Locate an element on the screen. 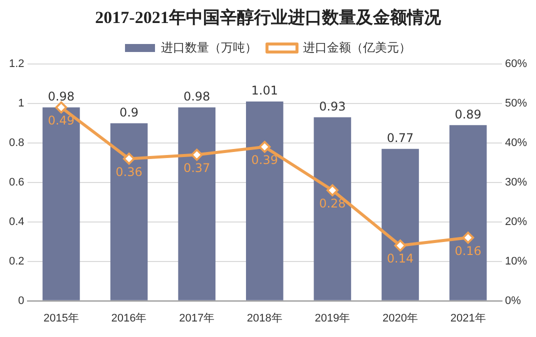  y2-tick-label: 10% is located at coordinates (516, 261).